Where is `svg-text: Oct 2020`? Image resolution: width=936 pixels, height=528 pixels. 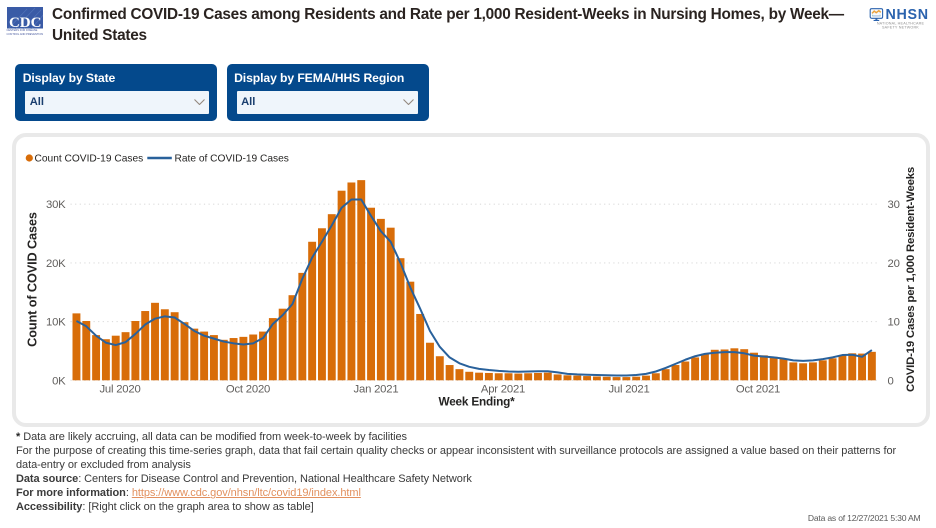 svg-text: Oct 2020 is located at coordinates (248, 390).